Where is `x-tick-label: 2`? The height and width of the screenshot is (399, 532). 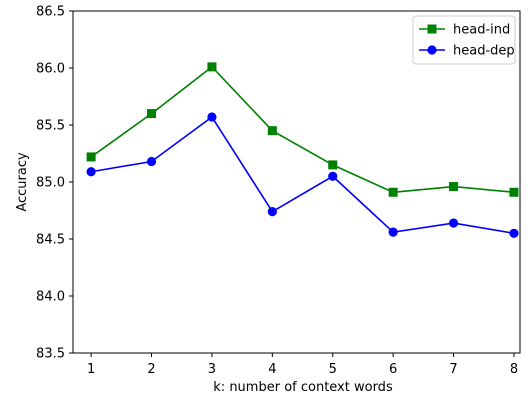
x-tick-label: 2 is located at coordinates (151, 369).